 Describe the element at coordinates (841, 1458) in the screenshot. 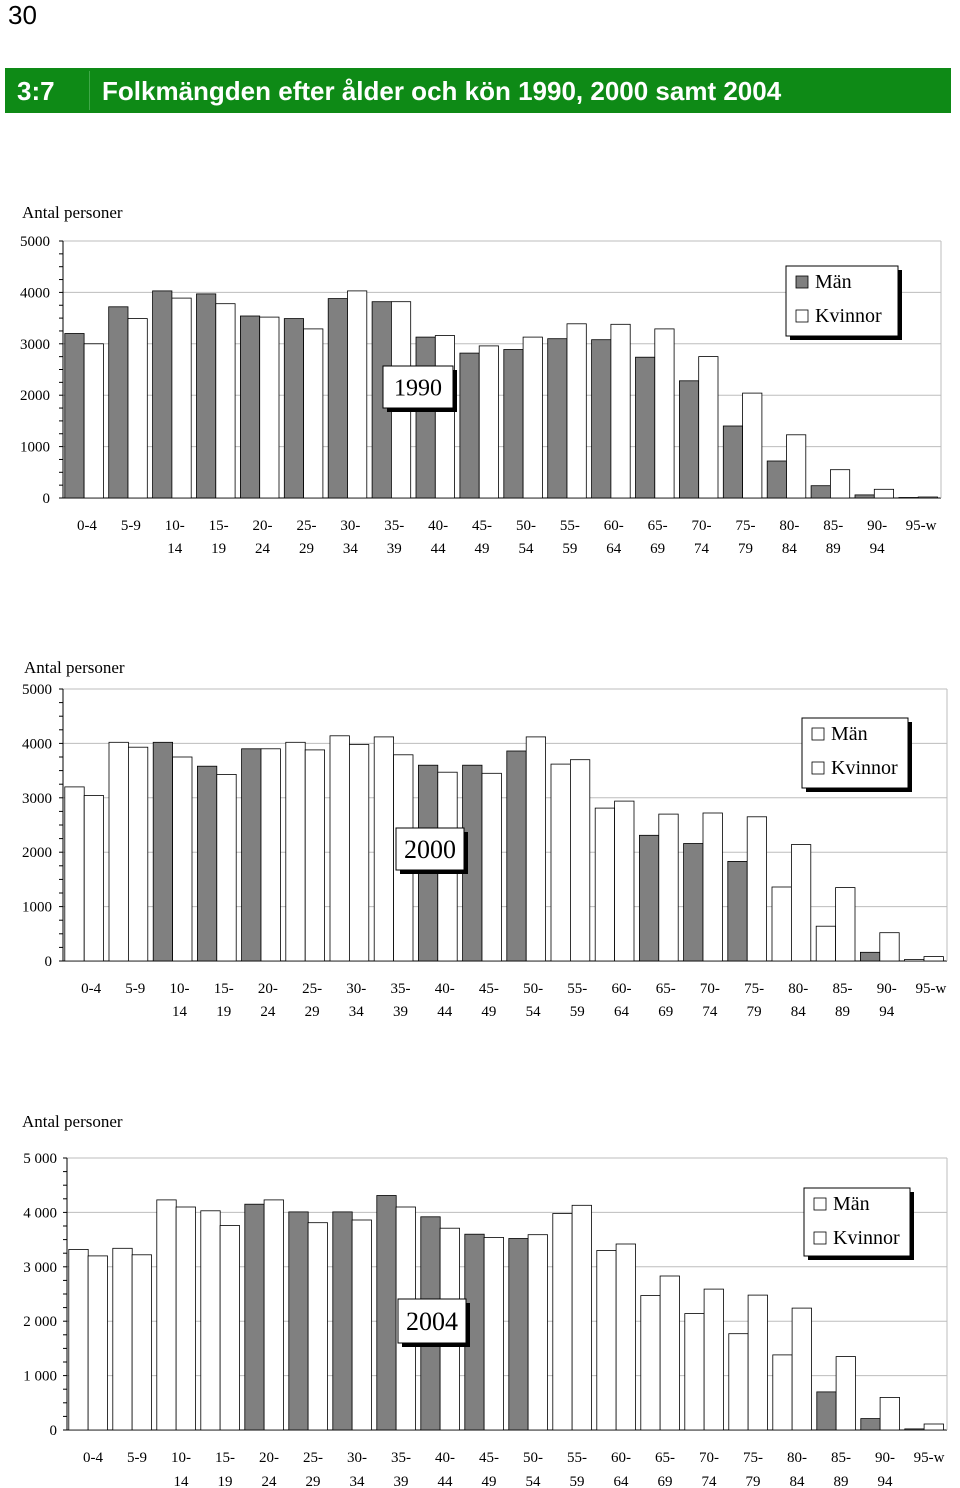

I see `x-tick-label: 85-` at that location.